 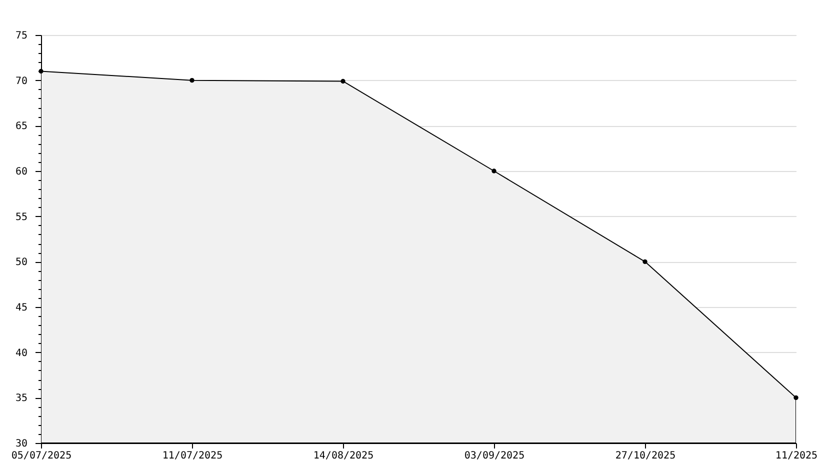 I want to click on y-tick-label: 55, so click(x=21, y=217).